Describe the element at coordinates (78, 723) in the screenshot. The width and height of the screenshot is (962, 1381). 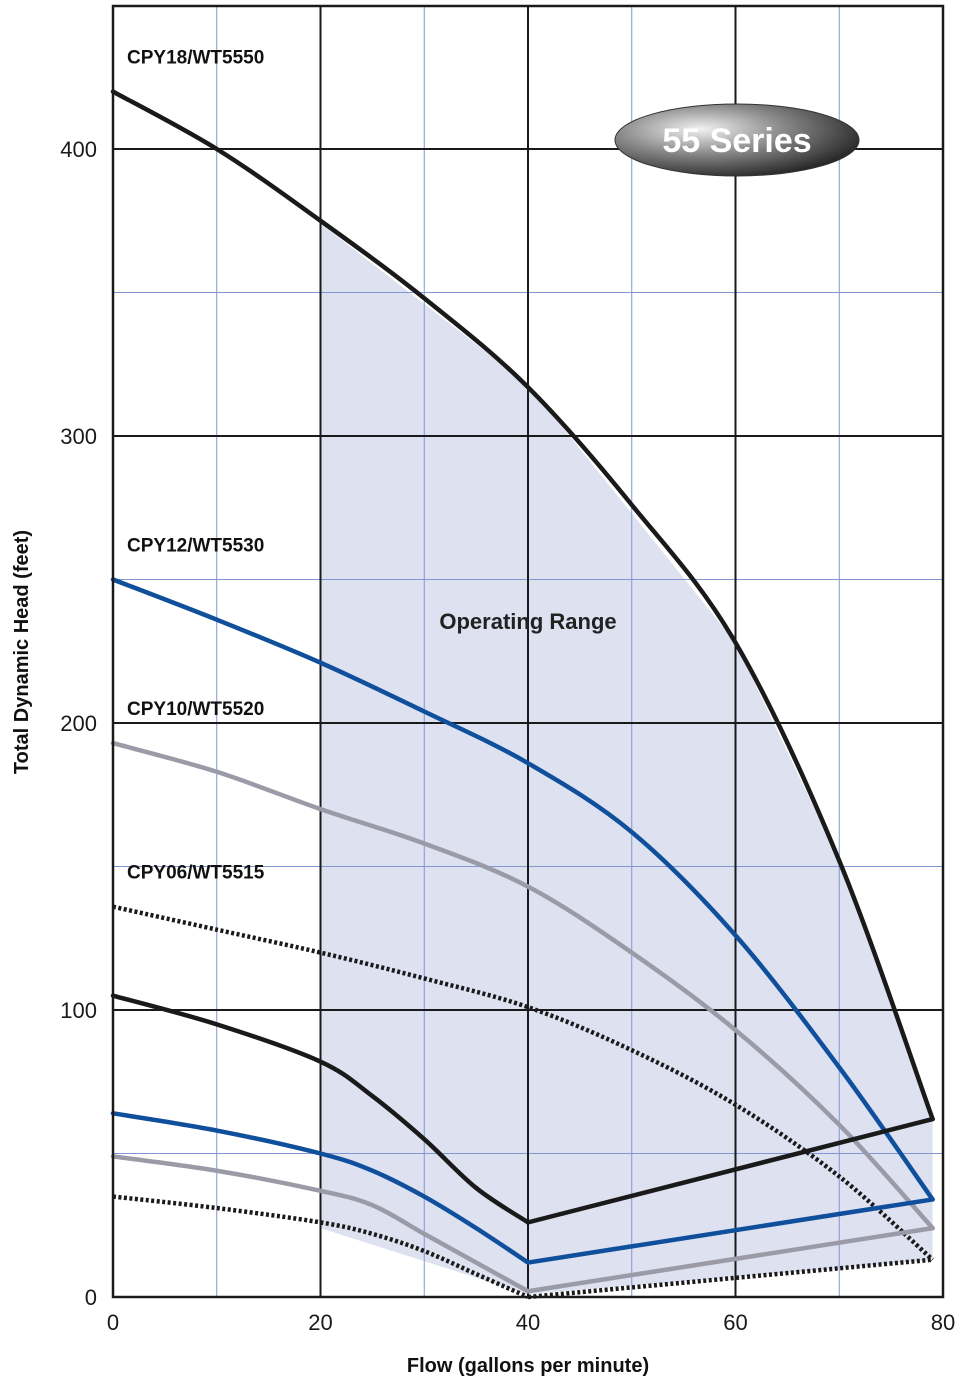
I see `y-tick-label: 200` at that location.